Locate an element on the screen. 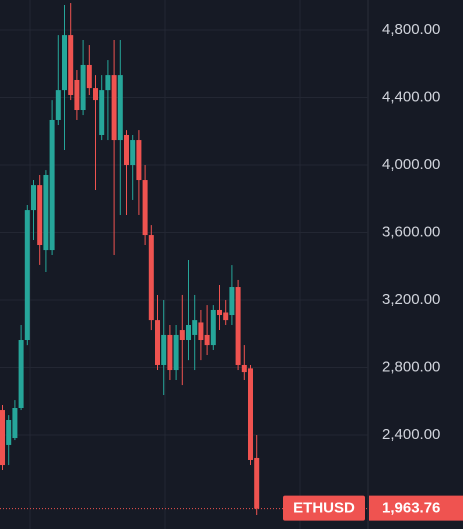 The image size is (463, 529). symbol-label: ETHUSD is located at coordinates (324, 508).